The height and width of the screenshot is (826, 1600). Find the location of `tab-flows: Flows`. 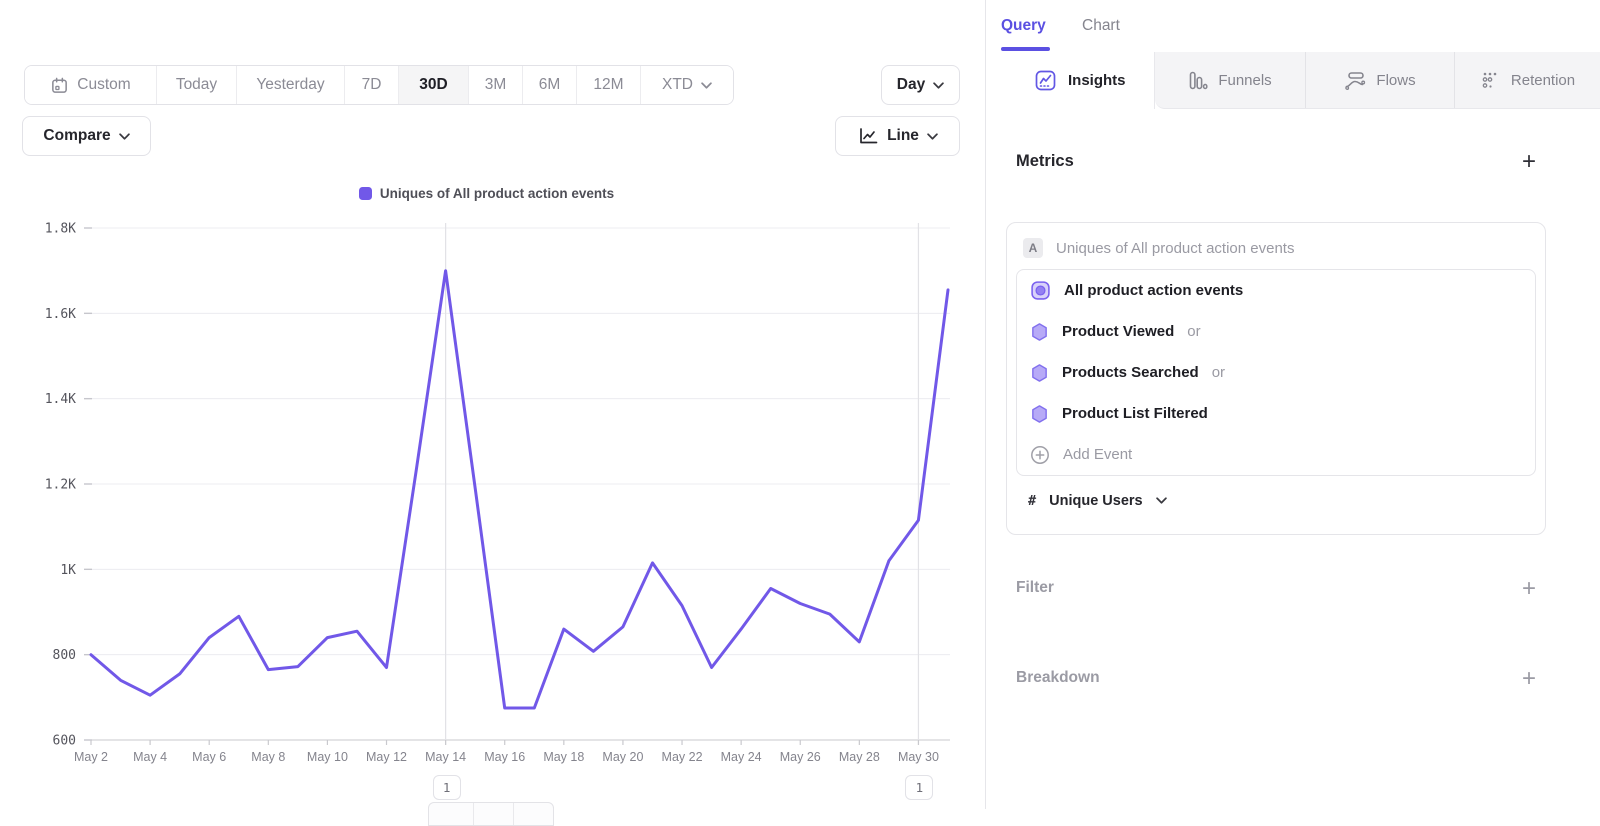

tab-flows: Flows is located at coordinates (1380, 80).